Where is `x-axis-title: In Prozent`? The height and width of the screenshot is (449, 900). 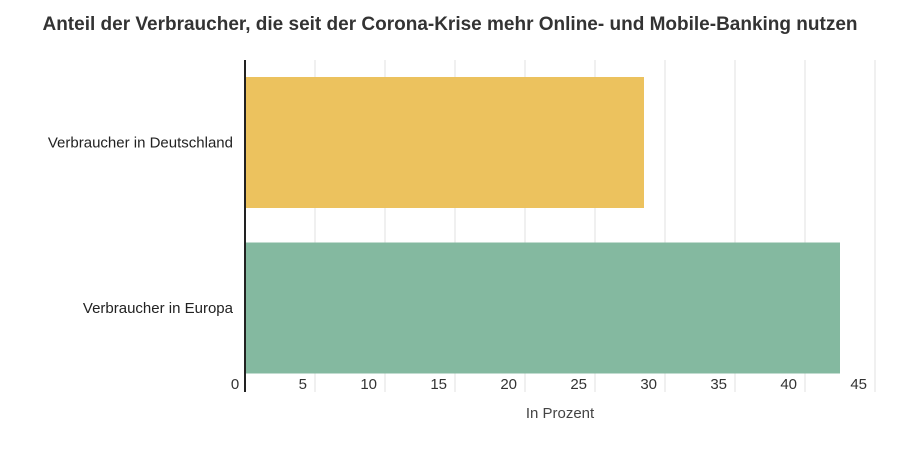 x-axis-title: In Prozent is located at coordinates (560, 413).